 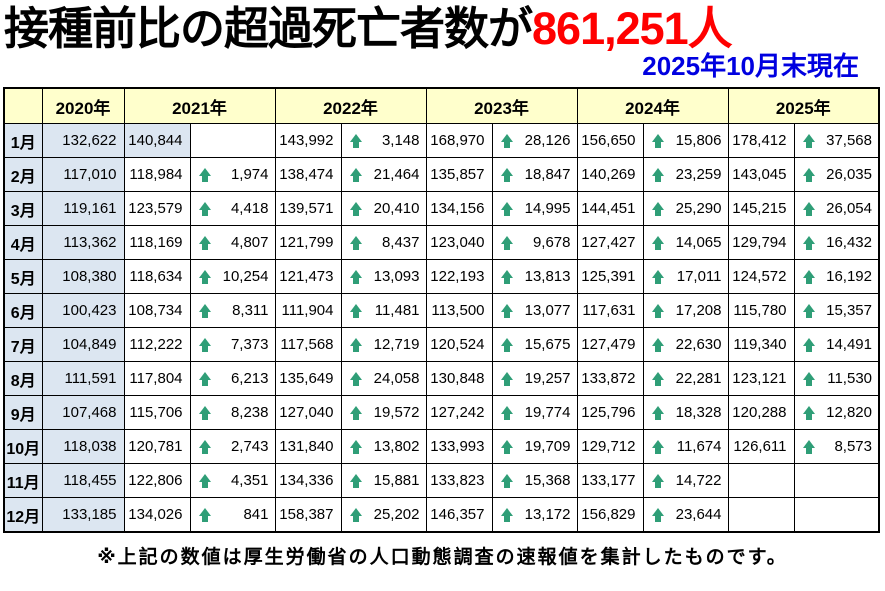 I want to click on delta-cell: 1,974, so click(x=232, y=175).